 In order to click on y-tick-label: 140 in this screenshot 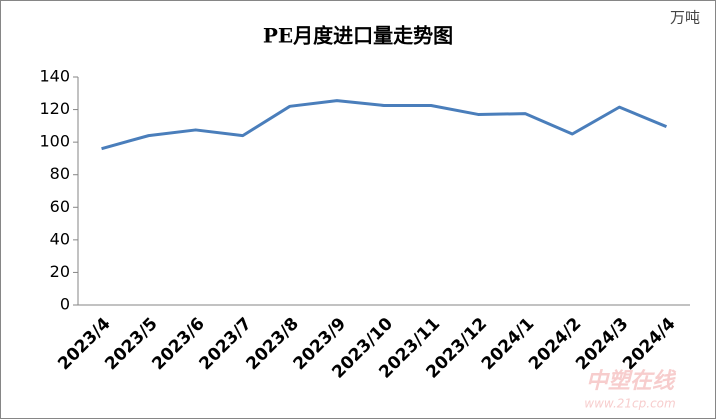, I will do `click(54, 76)`.